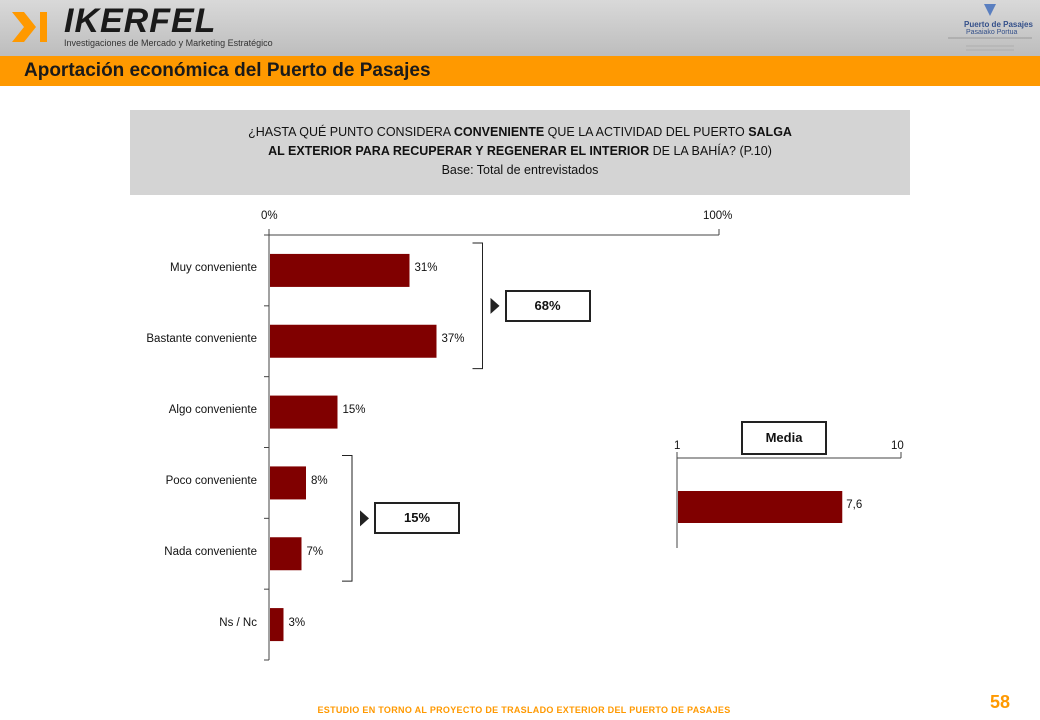 Image resolution: width=1040 pixels, height=720 pixels. Describe the element at coordinates (319, 480) in the screenshot. I see `value-label: 8%` at that location.